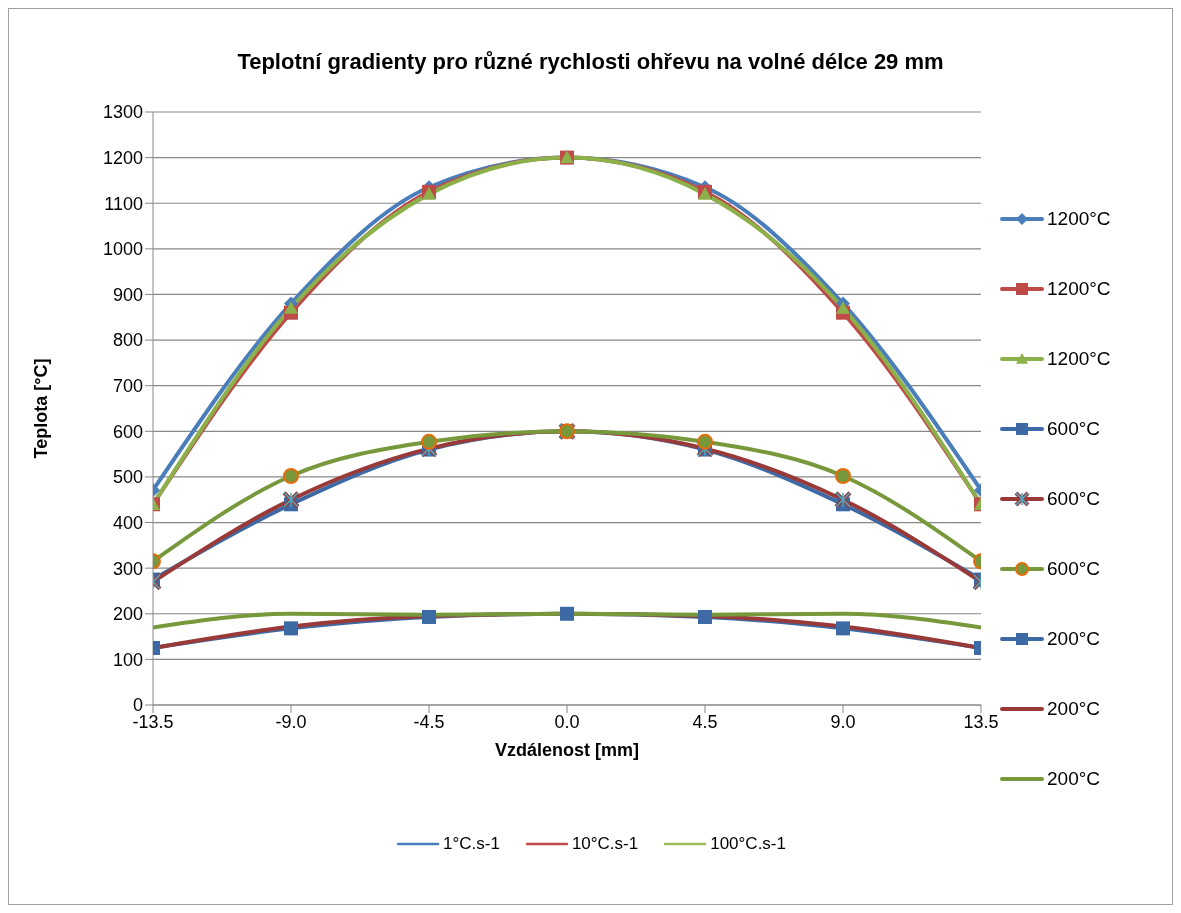 This screenshot has width=1181, height=913. What do you see at coordinates (122, 158) in the screenshot?
I see `y-tick-label: 1200` at bounding box center [122, 158].